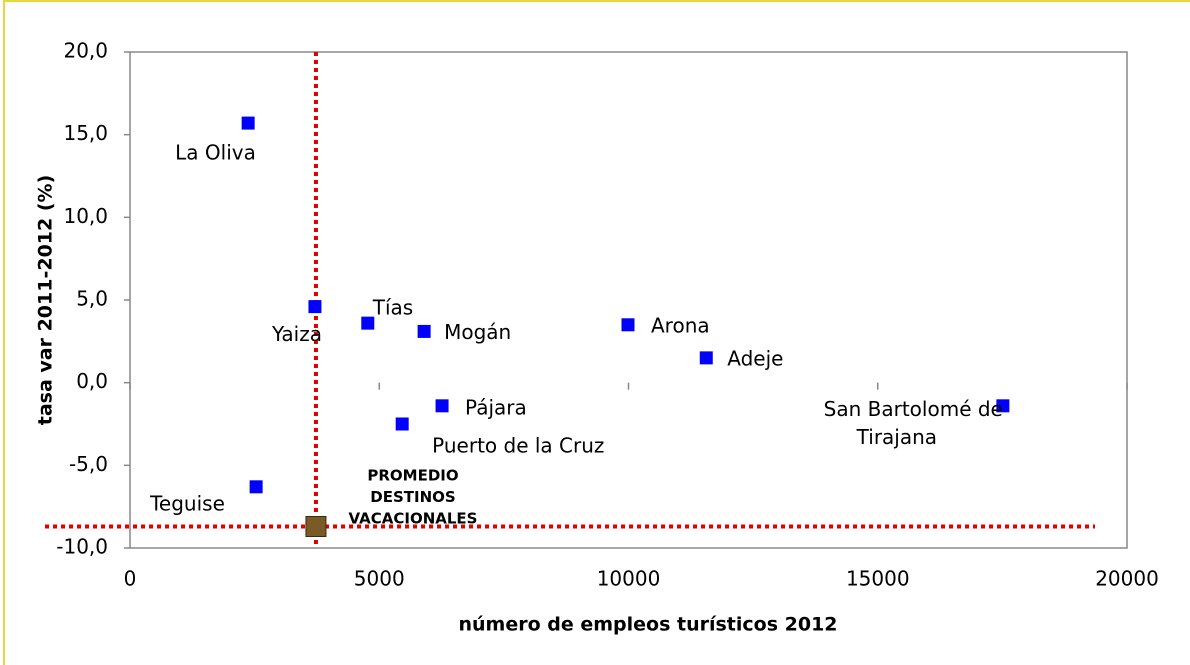  I want to click on point-label: San Bartolomé de Tirajana, so click(913, 422).